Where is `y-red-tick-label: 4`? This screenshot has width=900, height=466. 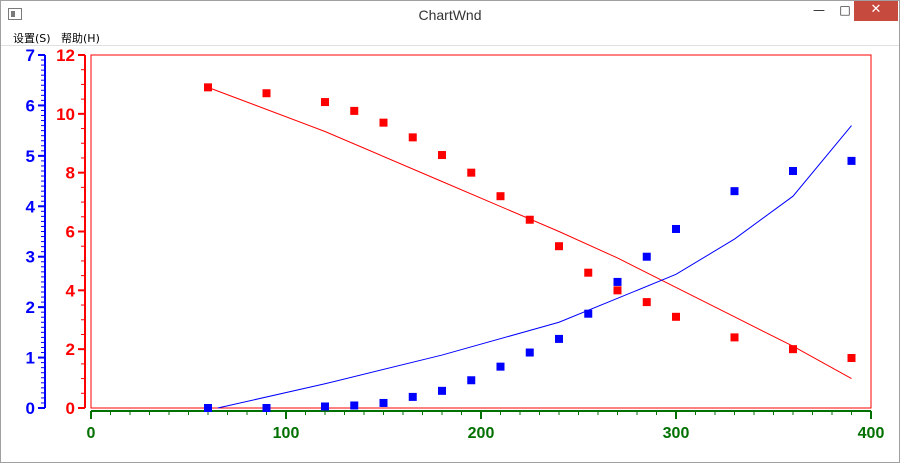
y-red-tick-label: 4 is located at coordinates (71, 290).